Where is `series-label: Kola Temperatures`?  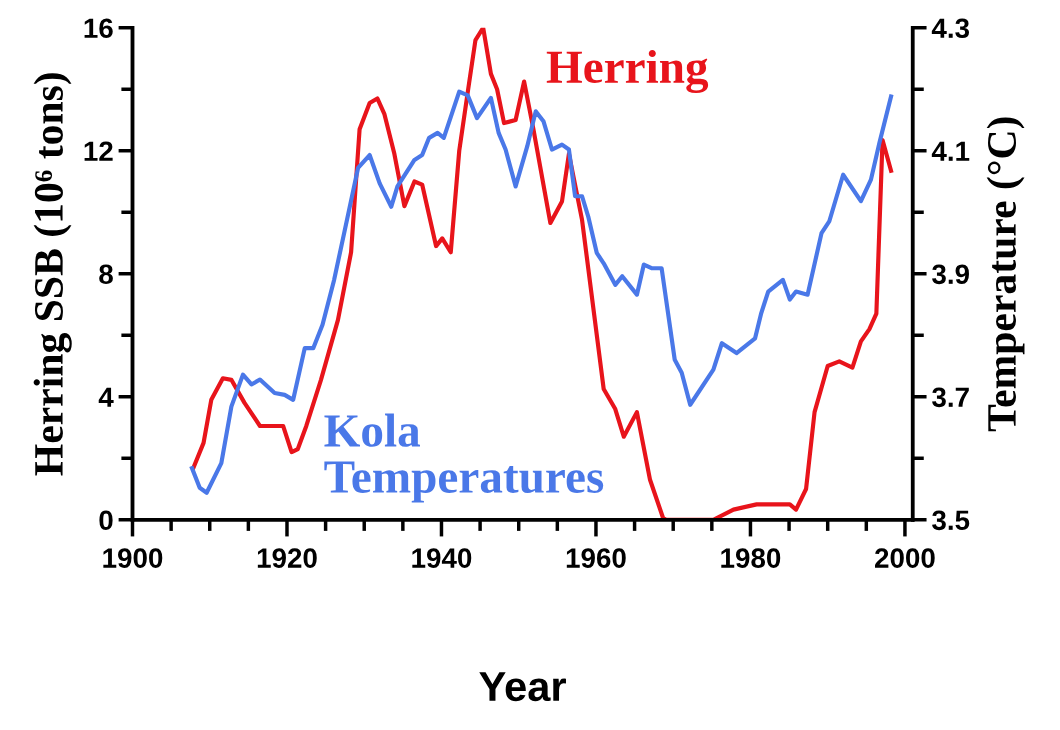 series-label: Kola Temperatures is located at coordinates (464, 458).